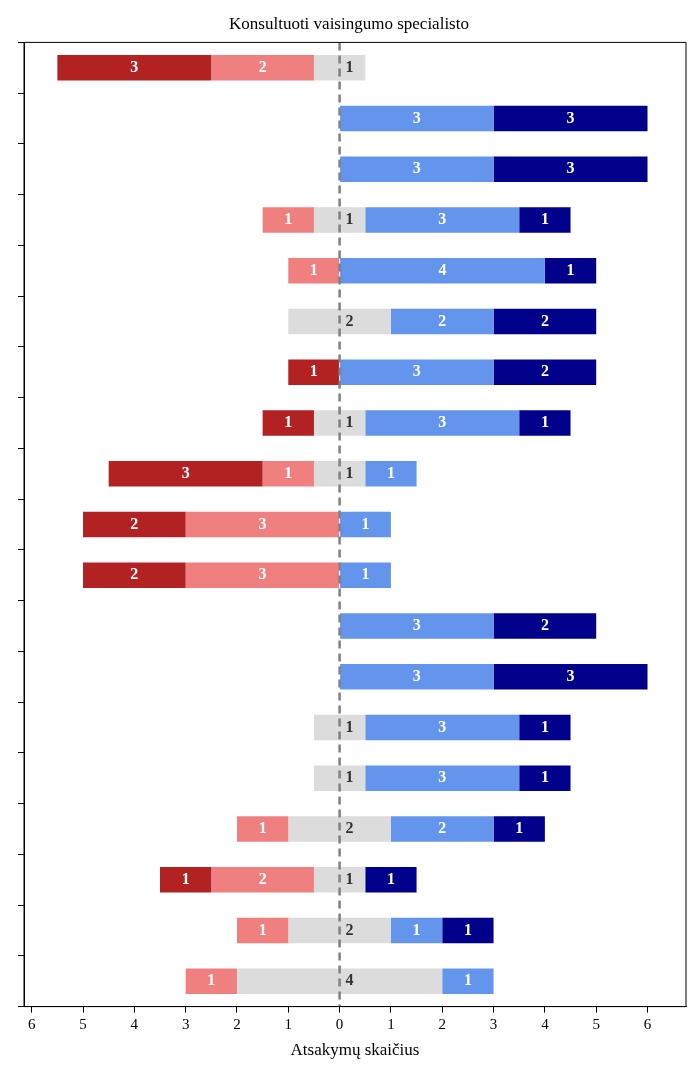 This screenshot has height=1075, width=698. I want to click on x-tick-label: 6, so click(31, 1023).